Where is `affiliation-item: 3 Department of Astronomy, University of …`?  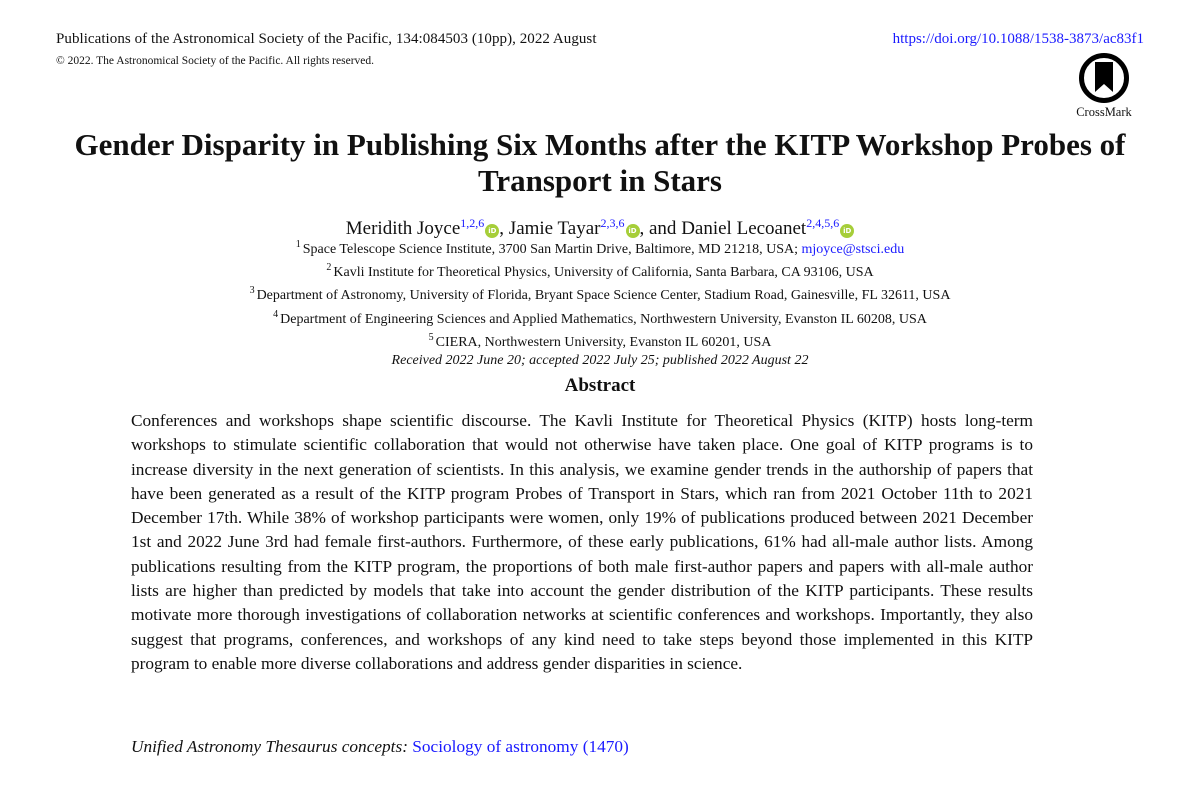 affiliation-item: 3 Department of Astronomy, University of … is located at coordinates (600, 293).